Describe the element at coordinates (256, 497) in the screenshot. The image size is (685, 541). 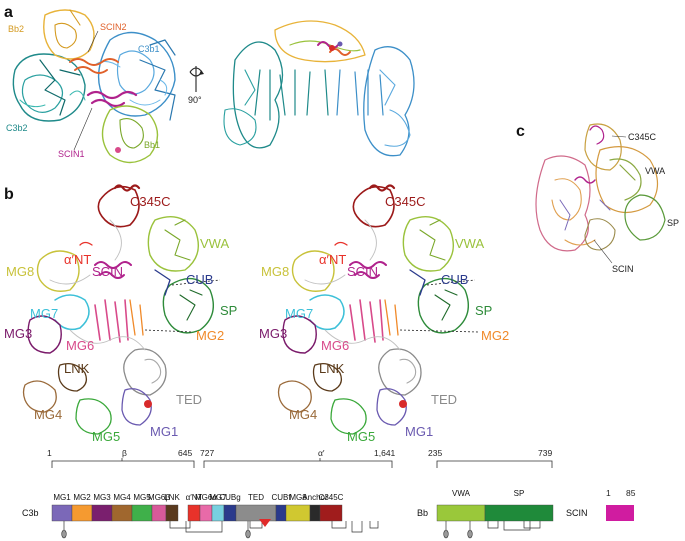
I see `c3b-segment-label-ted: TED` at that location.